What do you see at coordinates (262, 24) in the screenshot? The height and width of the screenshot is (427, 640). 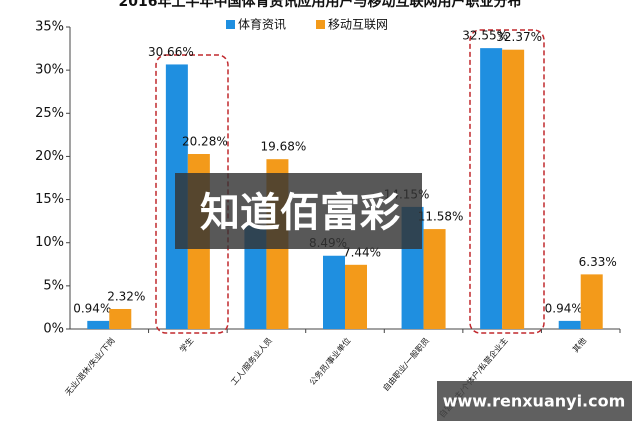 I see `legend-label: 体育资讯` at bounding box center [262, 24].